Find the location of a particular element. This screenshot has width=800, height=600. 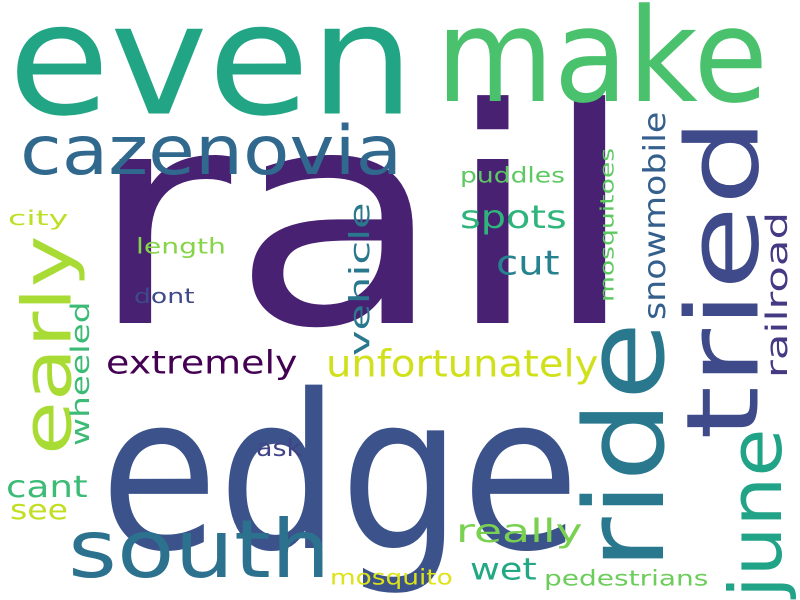

word-see: see is located at coordinates (39, 509).